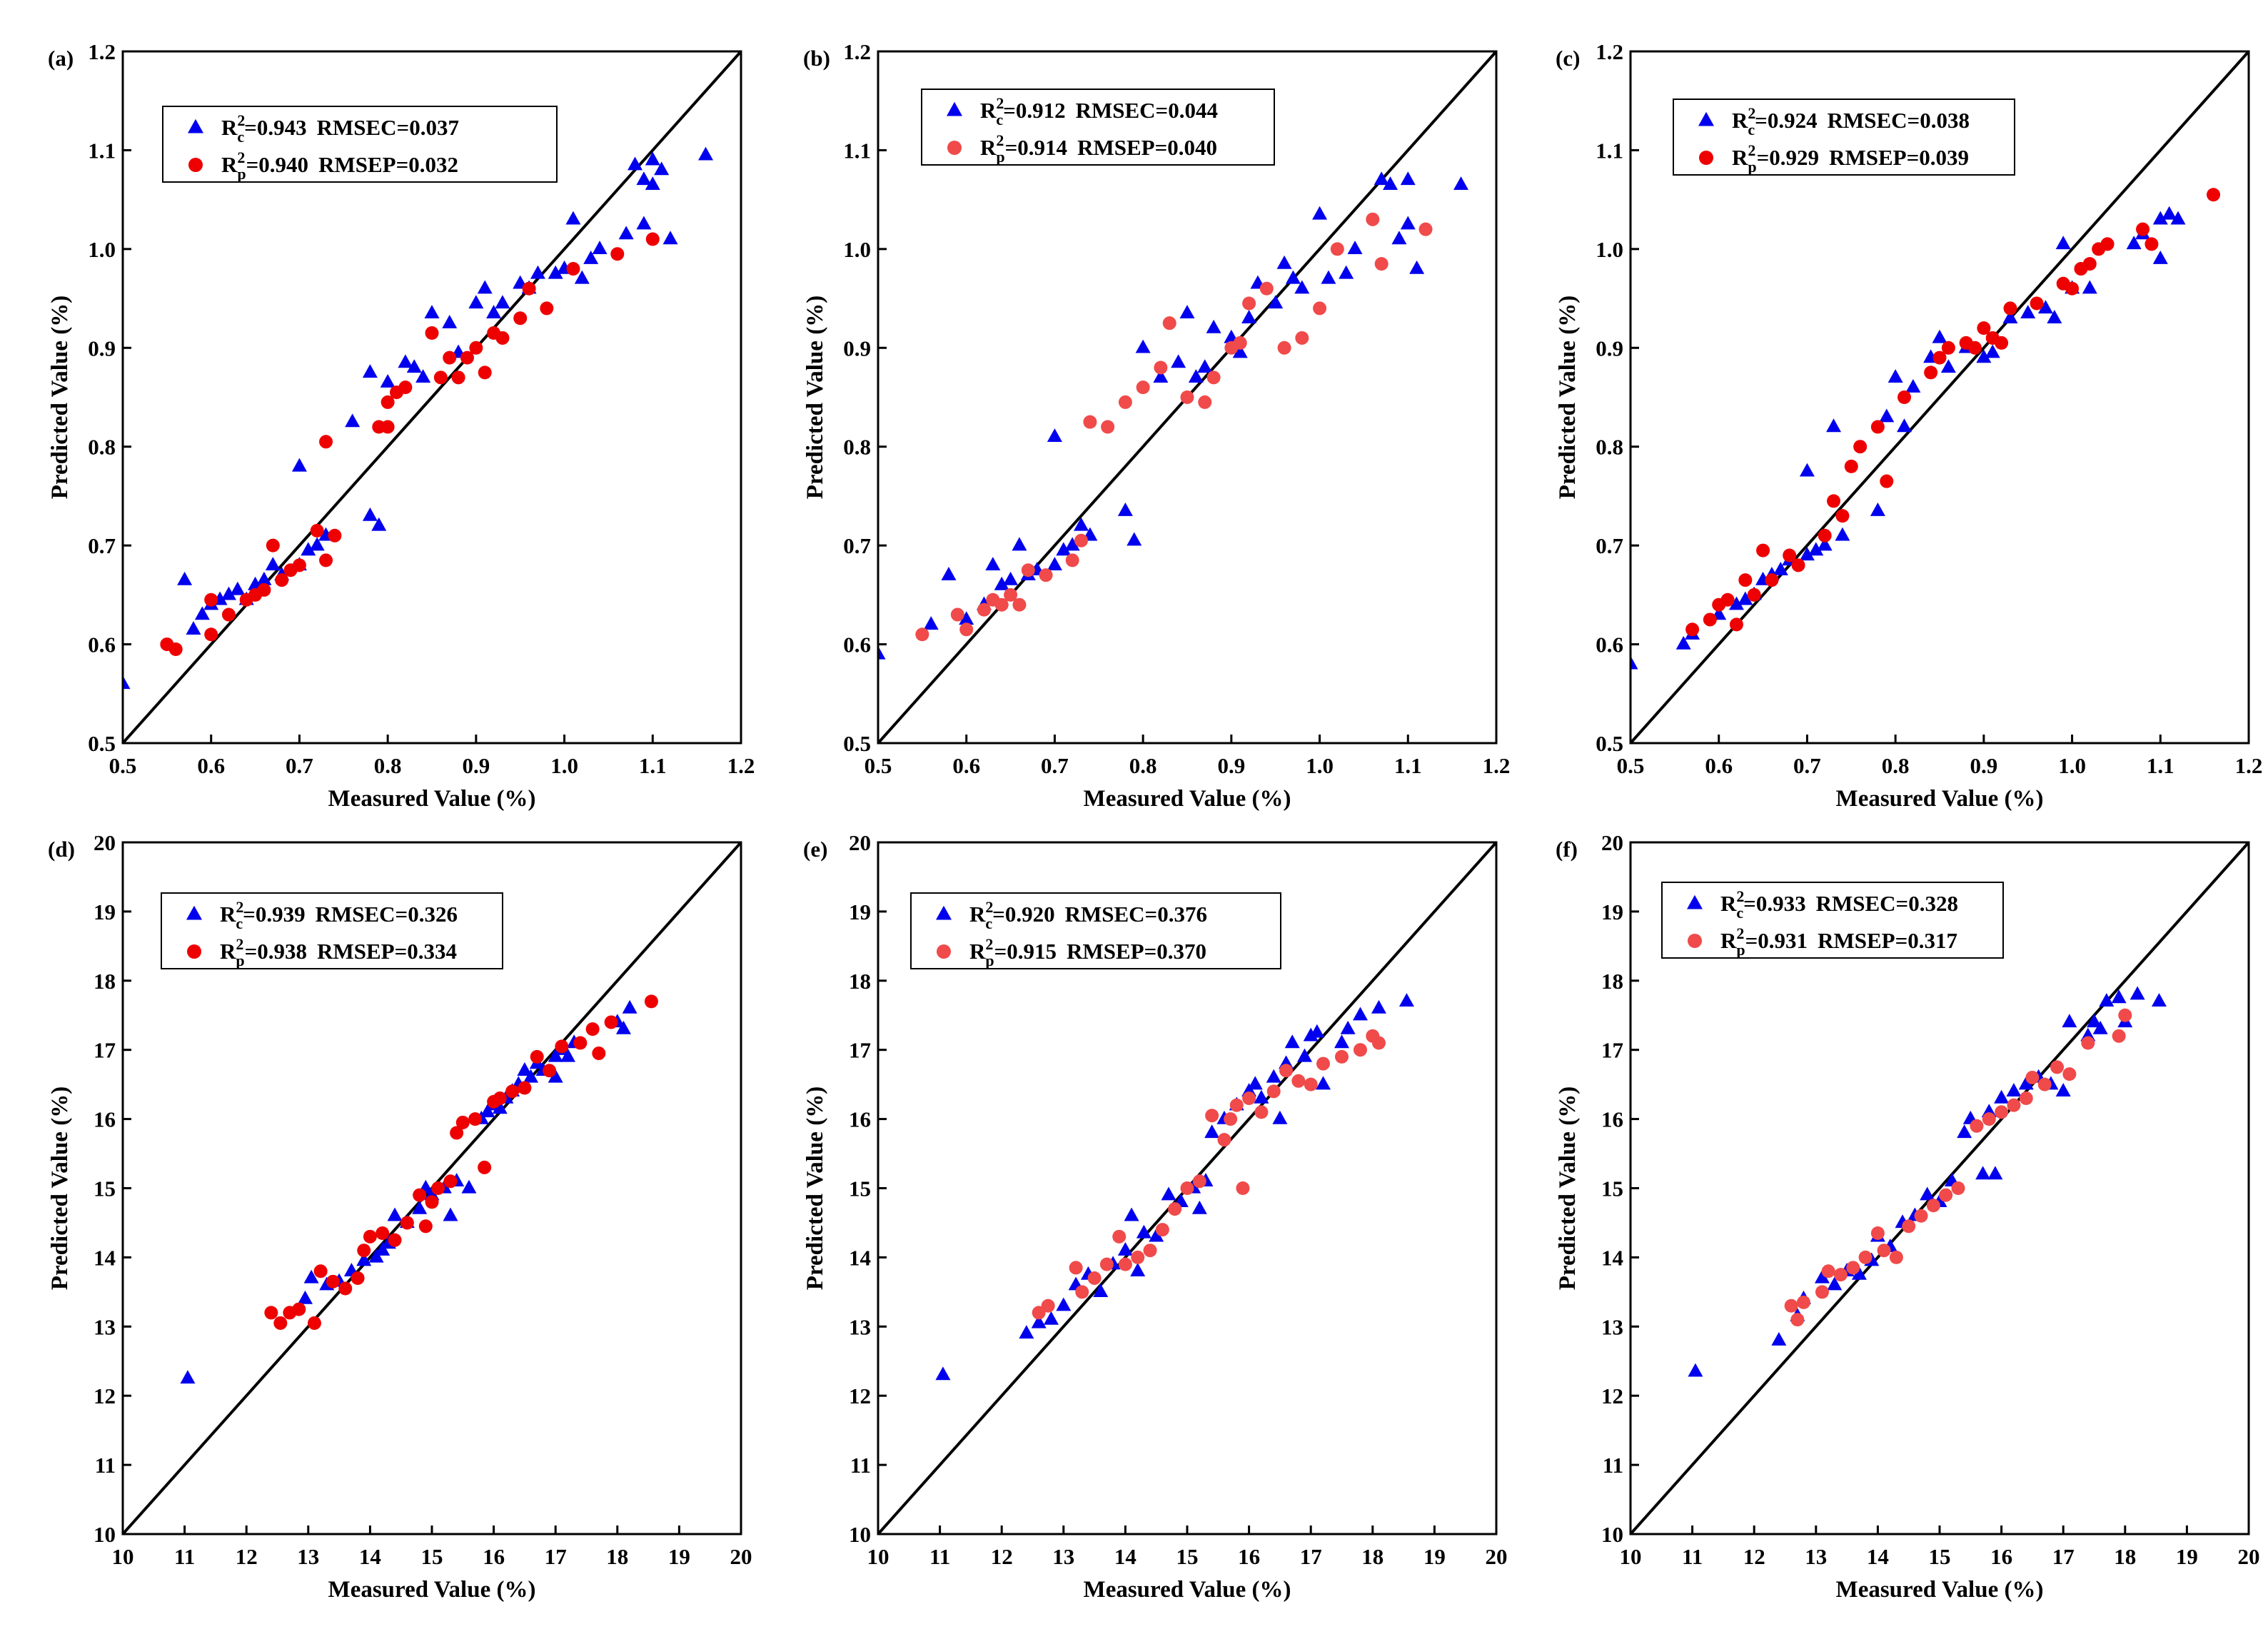  I want to click on x-tick-label: 0.6, so click(1719, 765).